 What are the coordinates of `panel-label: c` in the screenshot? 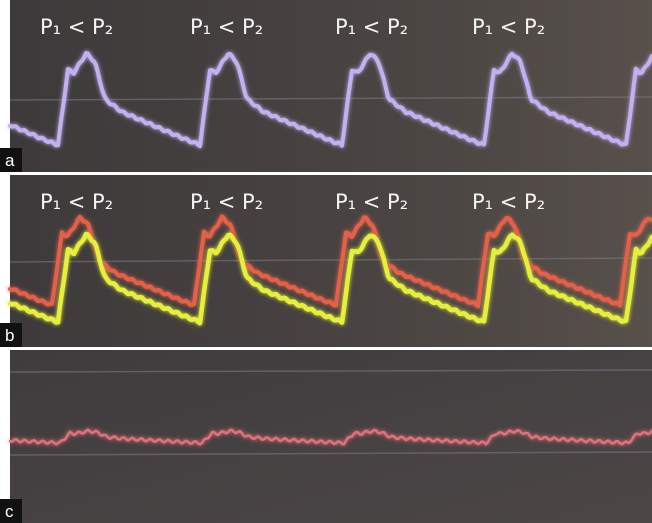 It's located at (9, 511).